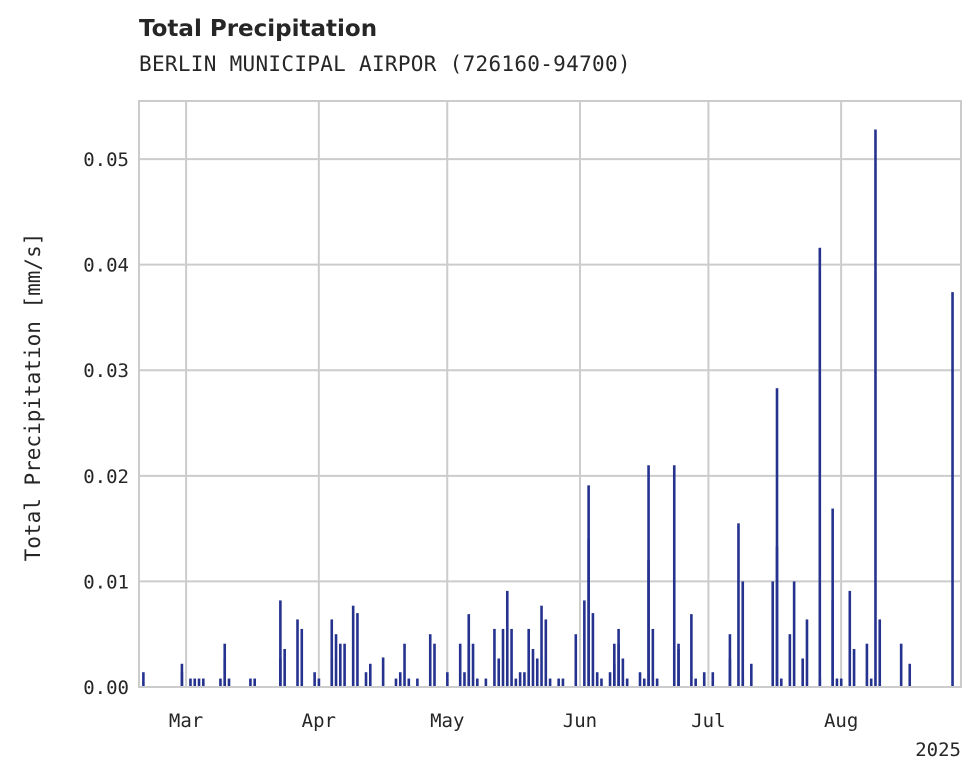  I want to click on x-tick-label: Jul, so click(708, 721).